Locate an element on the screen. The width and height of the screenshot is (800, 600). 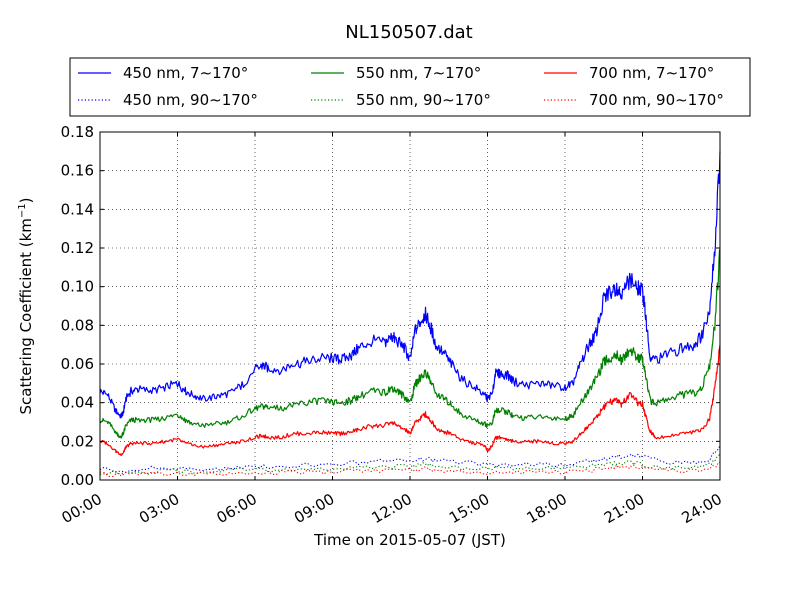
legend-label: 450 nm, 7∼170° is located at coordinates (185, 73).